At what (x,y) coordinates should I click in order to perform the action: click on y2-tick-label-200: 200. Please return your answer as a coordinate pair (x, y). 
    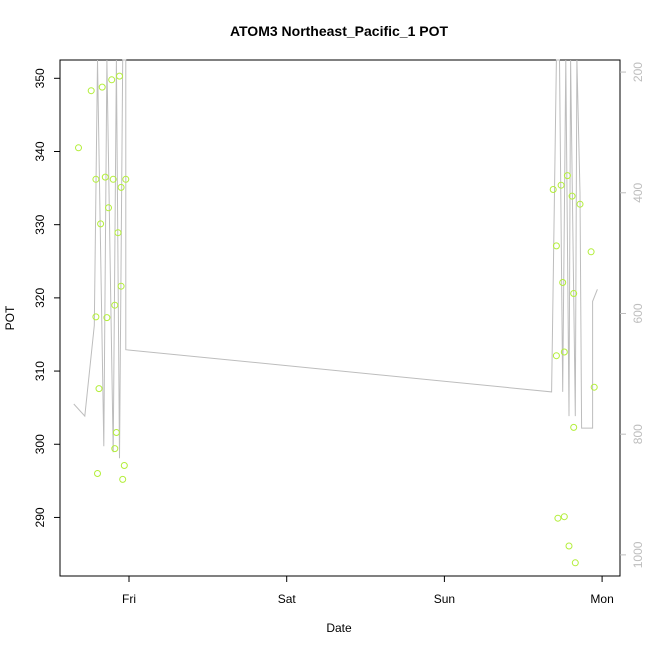
    Looking at the image, I should click on (638, 72).